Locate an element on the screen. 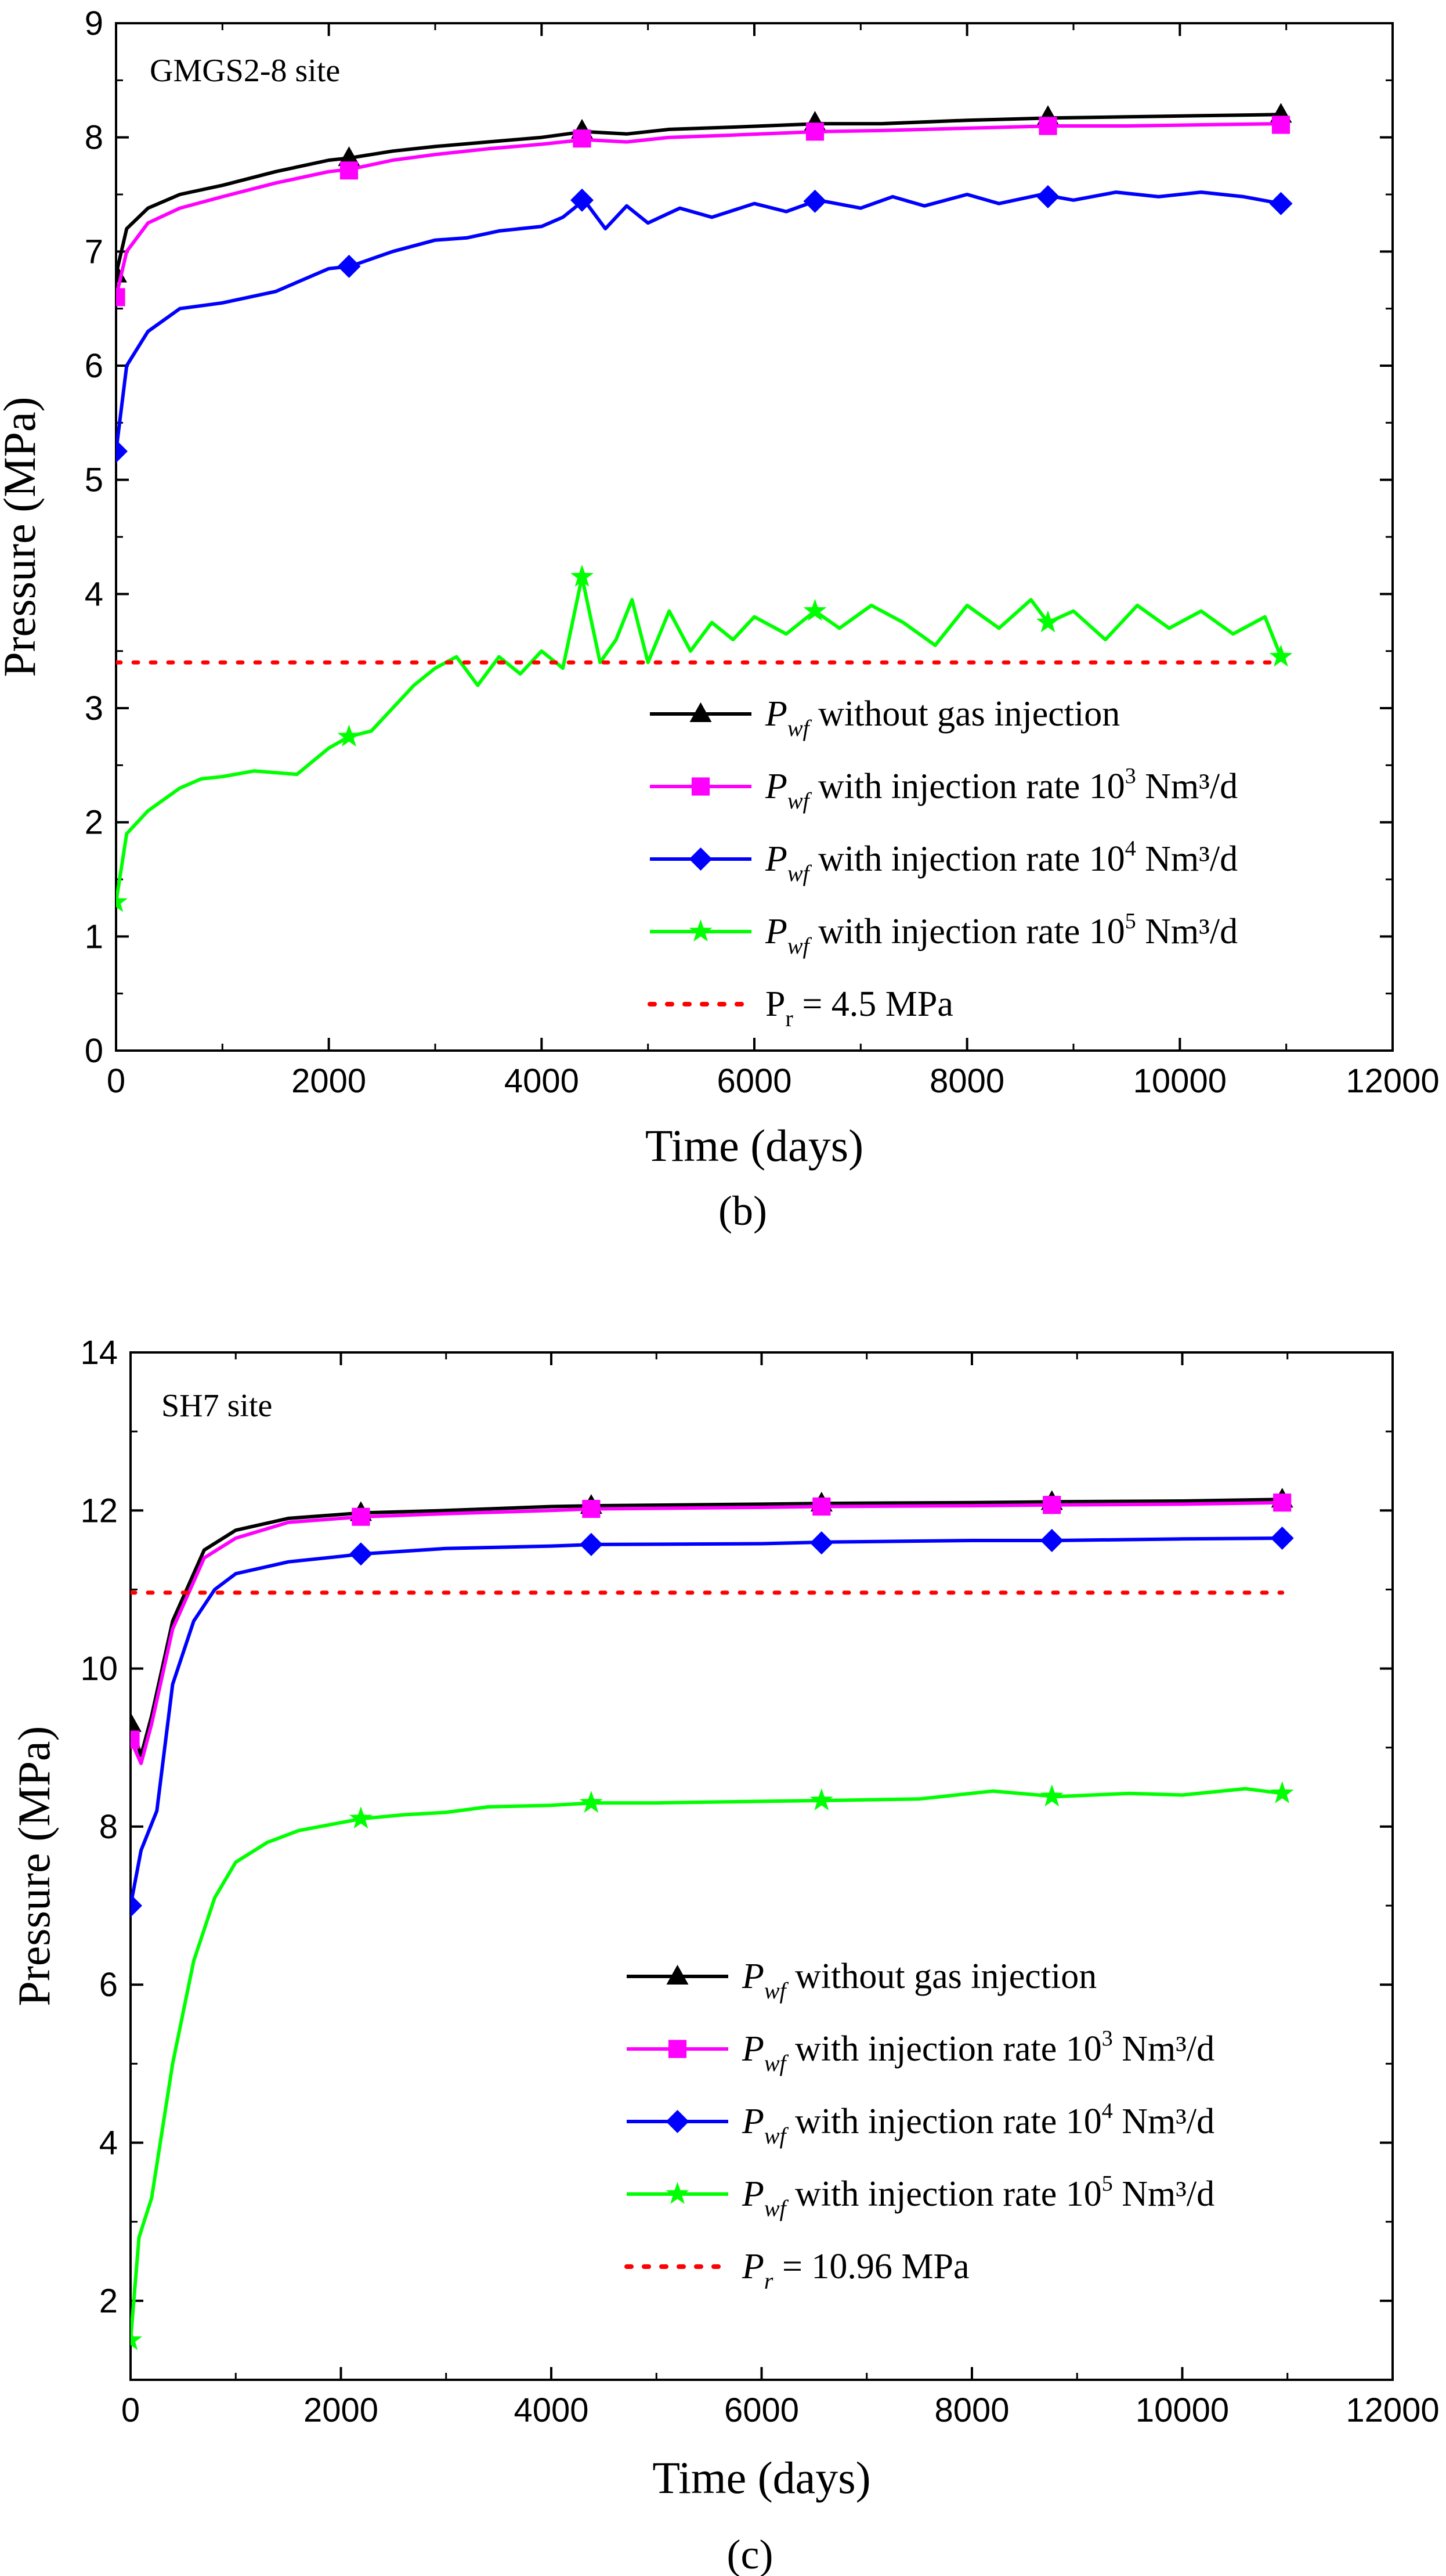 Image resolution: width=1446 pixels, height=2576 pixels. legend-label: Pr = 4.5 MPa is located at coordinates (859, 1008).